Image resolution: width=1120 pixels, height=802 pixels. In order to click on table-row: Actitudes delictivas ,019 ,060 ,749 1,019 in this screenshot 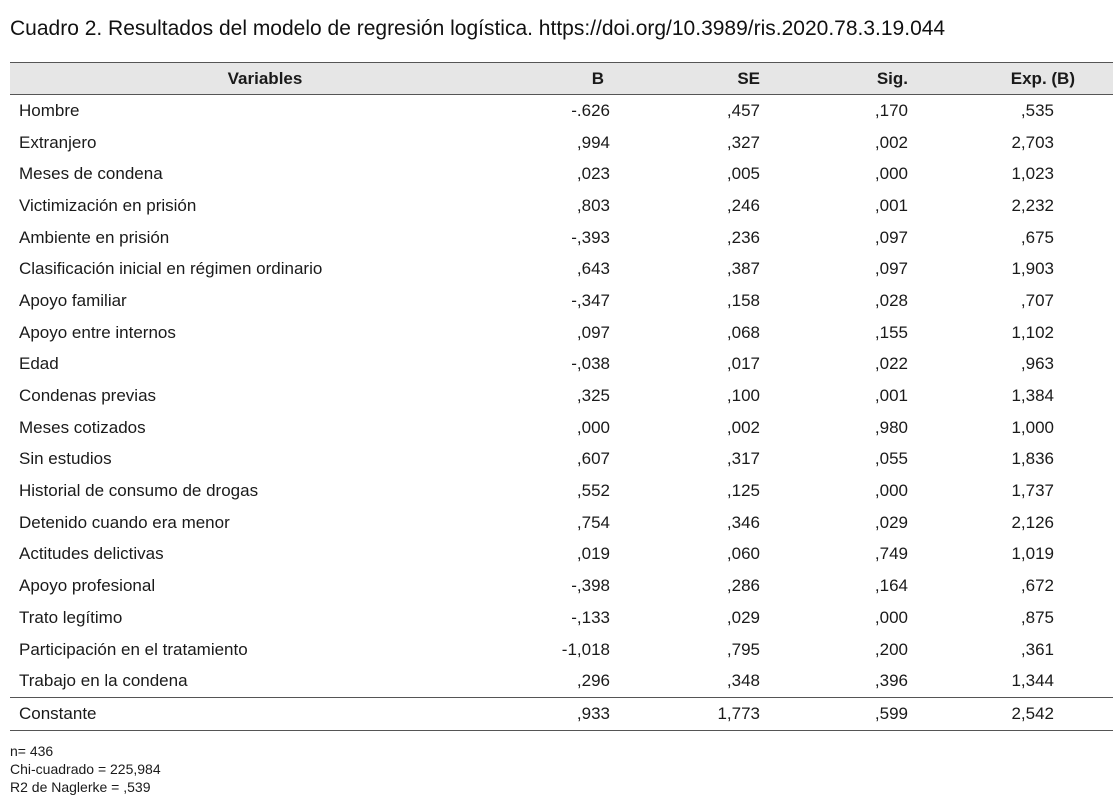, I will do `click(561, 555)`.